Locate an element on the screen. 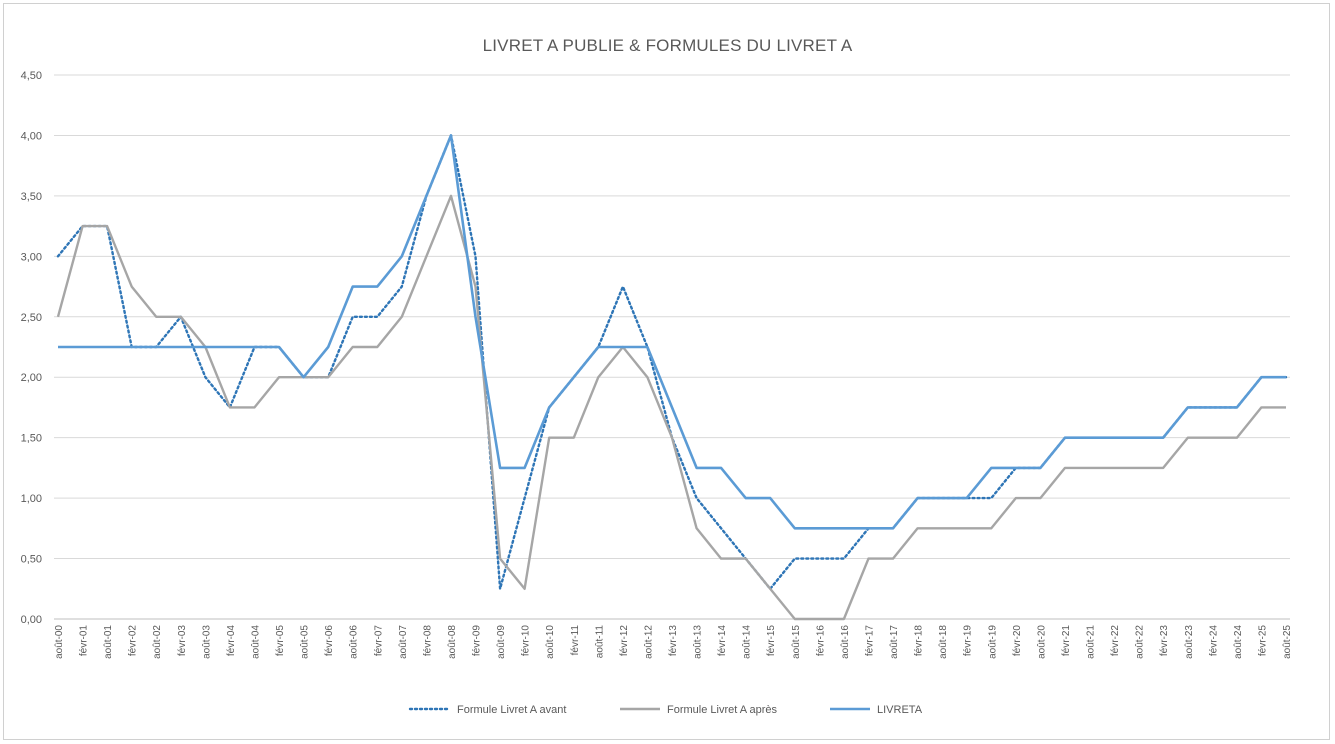  x-tick-label: févr-13 is located at coordinates (673, 641).